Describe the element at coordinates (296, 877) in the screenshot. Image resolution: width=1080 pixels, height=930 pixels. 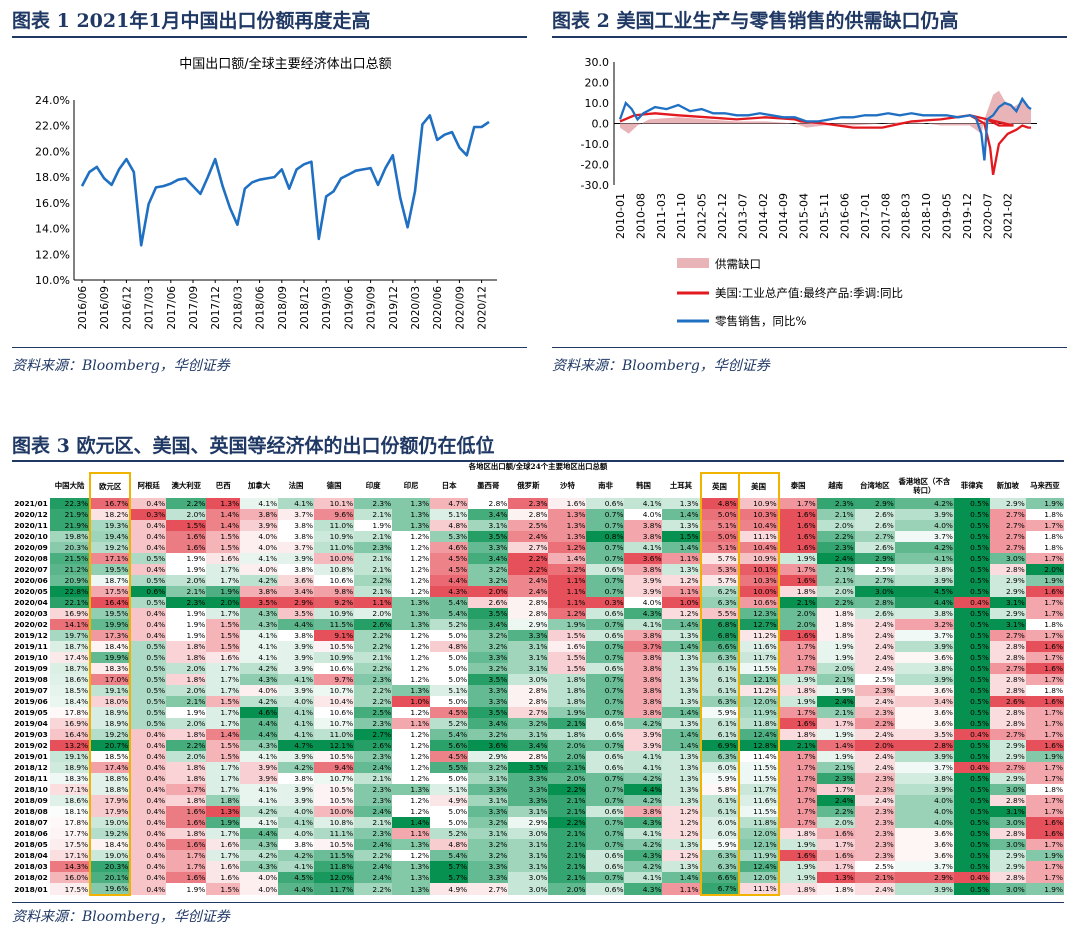
I see `value-cell: 4.5%` at that location.